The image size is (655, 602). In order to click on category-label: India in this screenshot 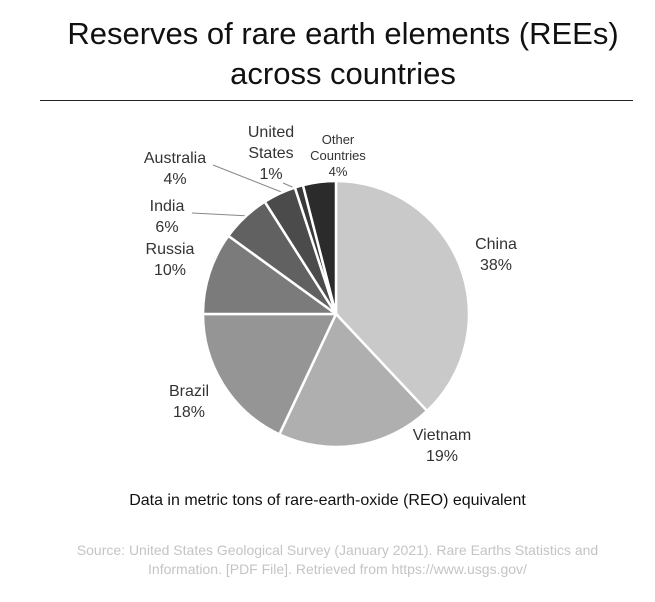, I will do `click(167, 206)`.